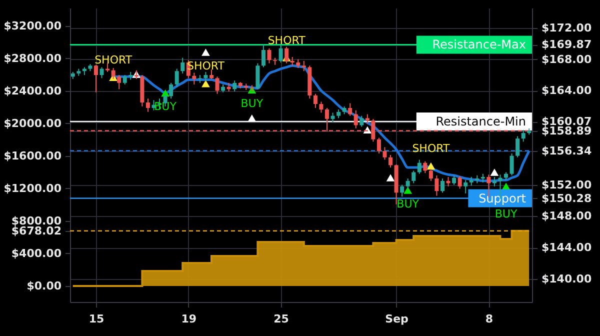 The image size is (600, 336). I want to click on y2-tick-label: $156.34, so click(567, 151).